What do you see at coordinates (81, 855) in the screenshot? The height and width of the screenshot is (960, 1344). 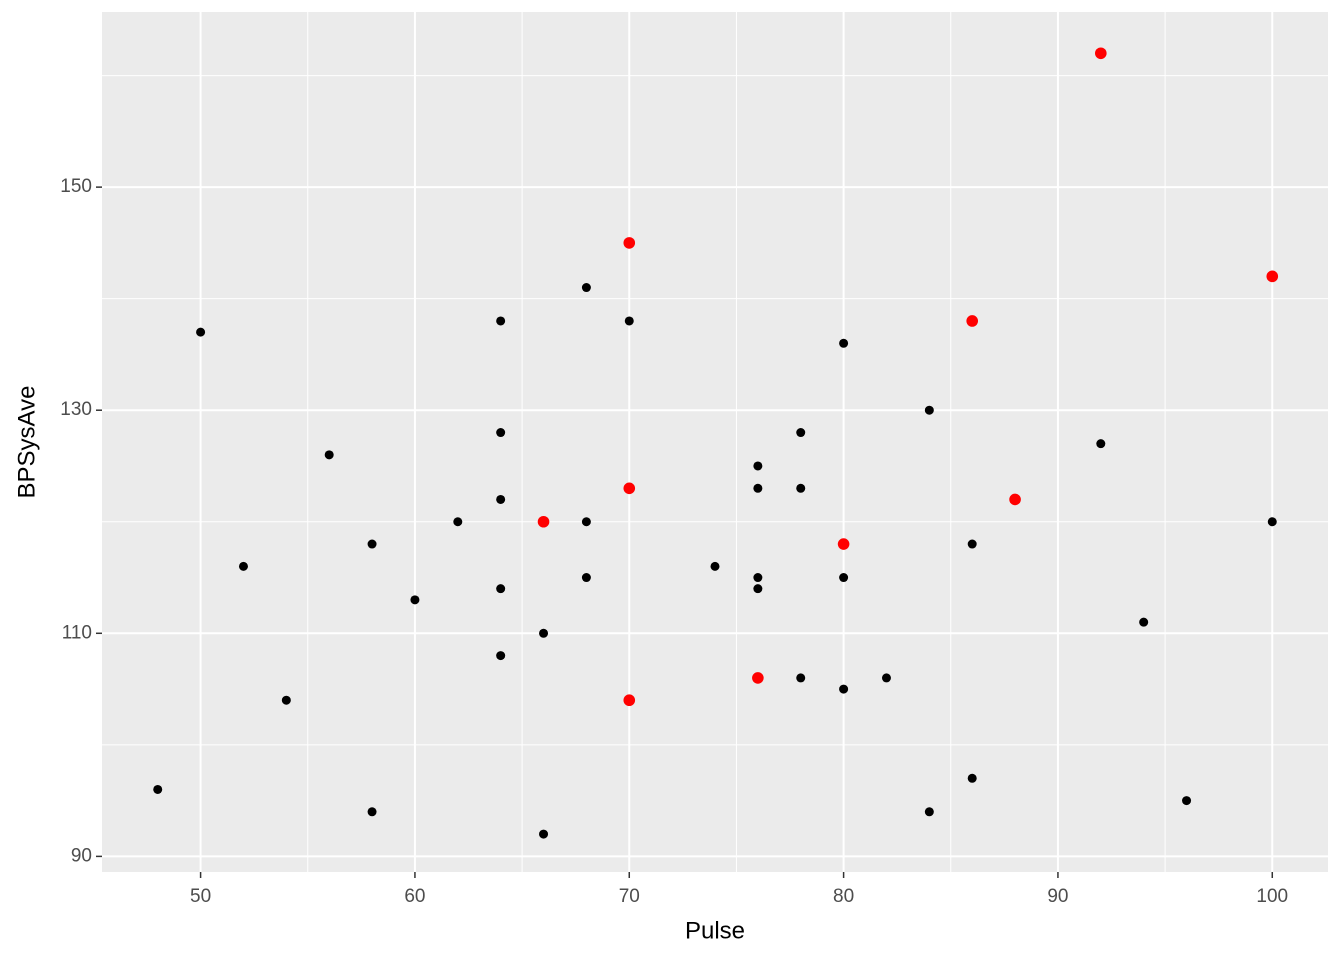 I see `y-tick-label: 90` at bounding box center [81, 855].